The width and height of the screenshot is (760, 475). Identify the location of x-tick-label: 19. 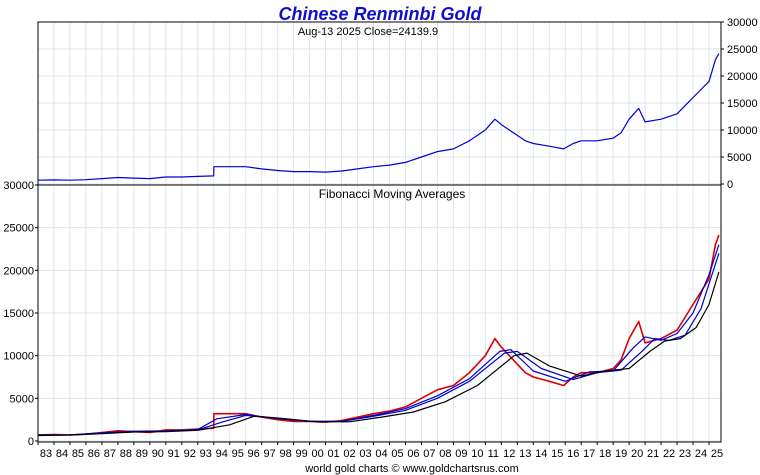
(621, 454).